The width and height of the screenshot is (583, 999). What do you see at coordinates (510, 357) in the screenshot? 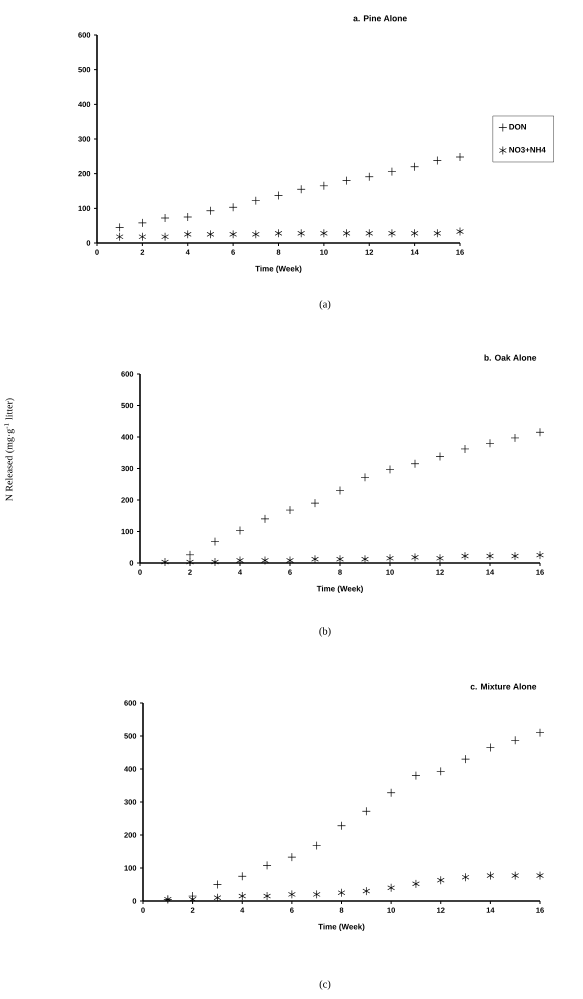
I see `chart-title: b. Oak Alone` at bounding box center [510, 357].